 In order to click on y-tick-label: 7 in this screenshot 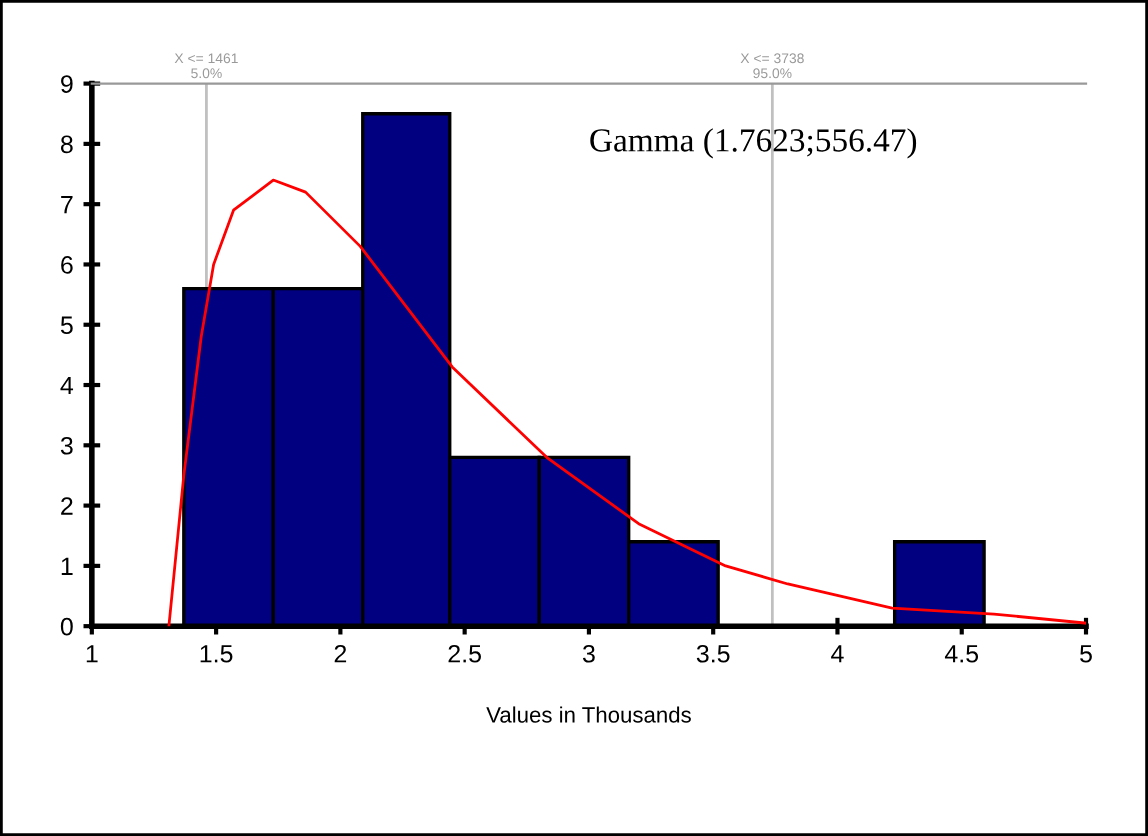, I will do `click(67, 205)`.